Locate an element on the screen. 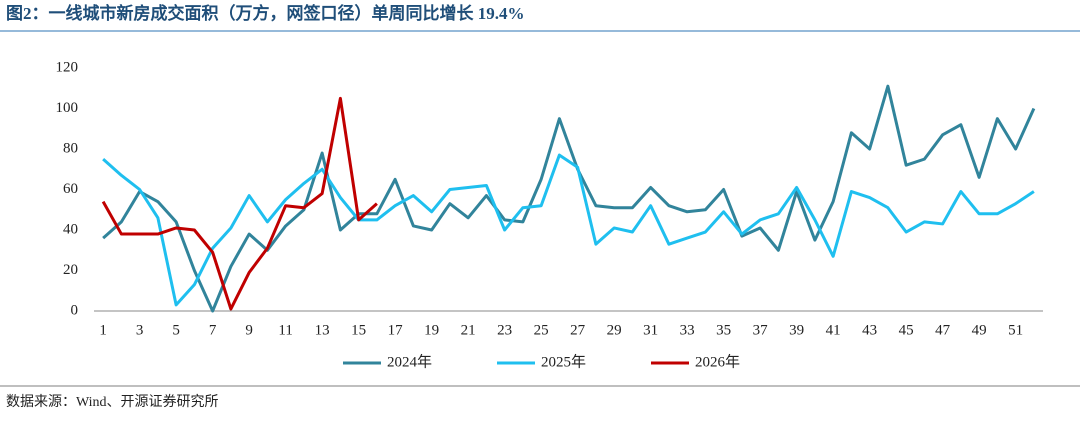 Image resolution: width=1080 pixels, height=423 pixels. legend-label: 2026年 is located at coordinates (717, 361).